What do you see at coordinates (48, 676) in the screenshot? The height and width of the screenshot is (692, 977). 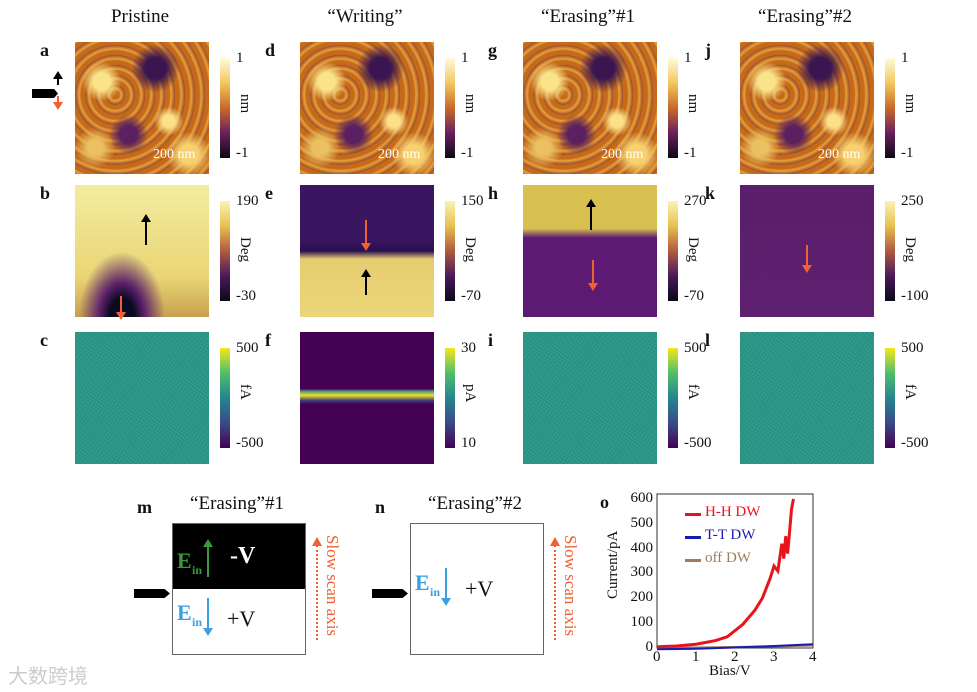 I see `watermark: 大数跨境` at bounding box center [48, 676].